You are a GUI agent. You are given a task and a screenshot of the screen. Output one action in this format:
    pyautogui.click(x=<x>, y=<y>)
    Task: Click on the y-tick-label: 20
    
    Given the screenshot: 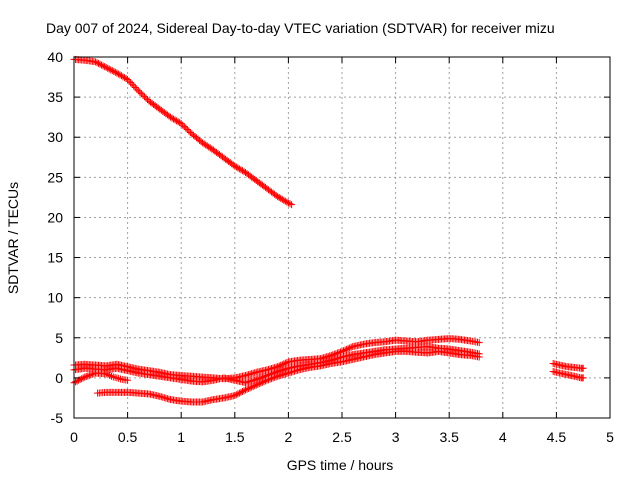 What is the action you would take?
    pyautogui.click(x=55, y=217)
    